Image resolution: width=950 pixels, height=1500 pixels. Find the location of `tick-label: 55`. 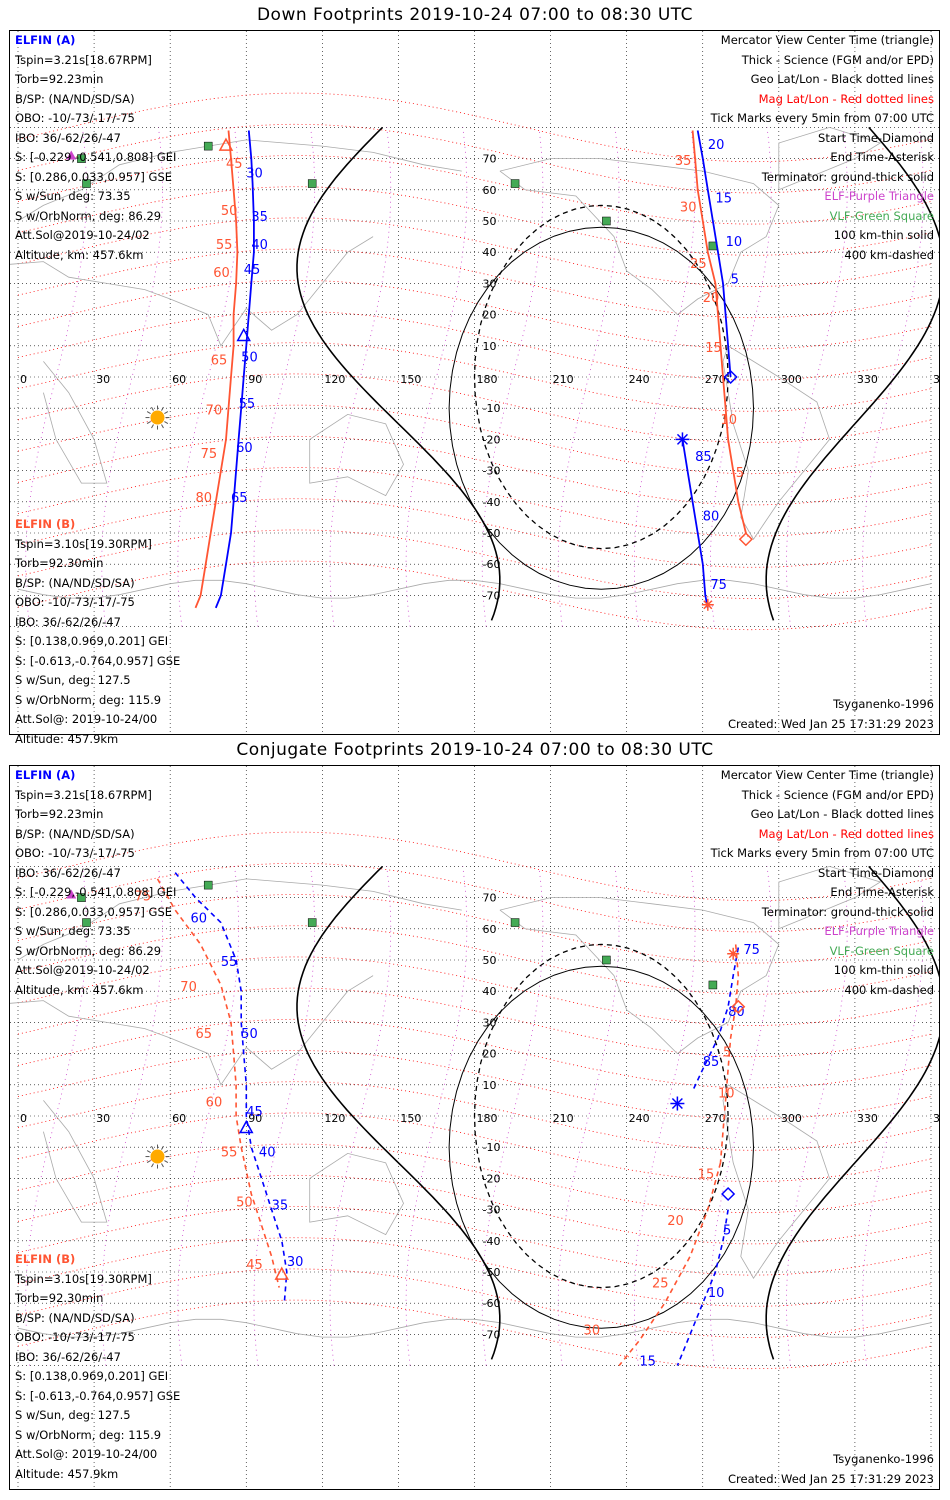

tick-label: 55 is located at coordinates (229, 1153).